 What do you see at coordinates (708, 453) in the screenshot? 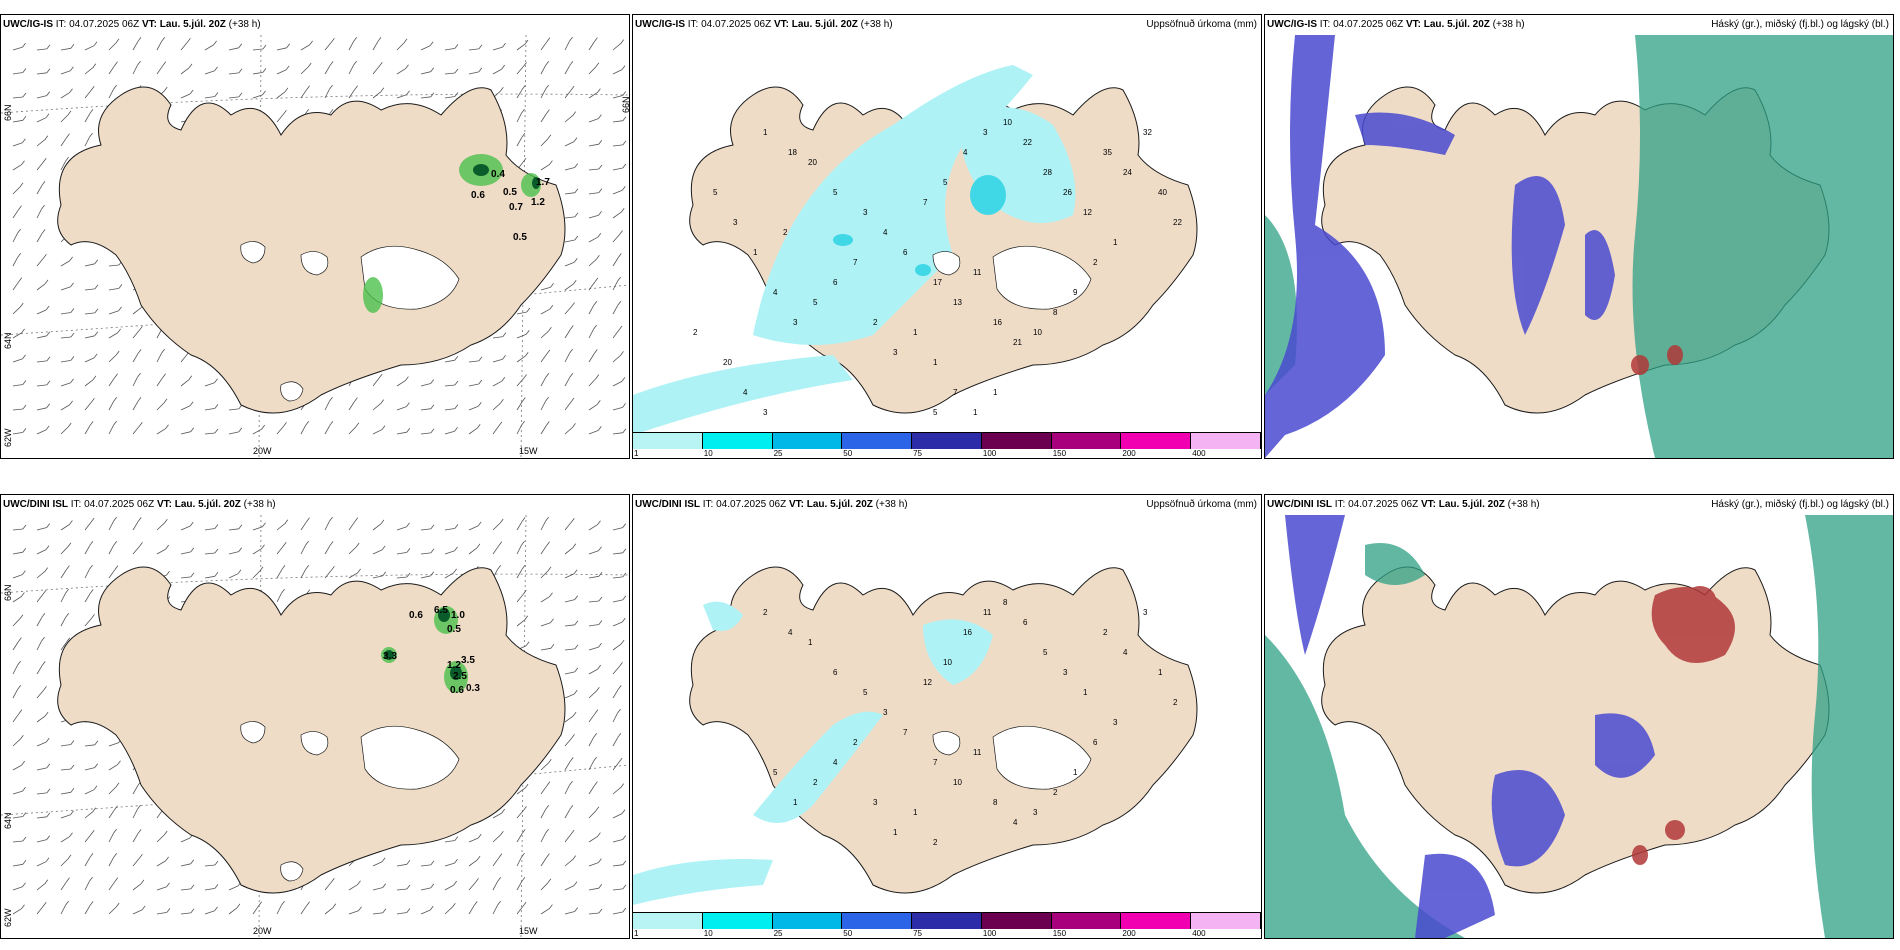
I see `legend-tick: 10` at bounding box center [708, 453].